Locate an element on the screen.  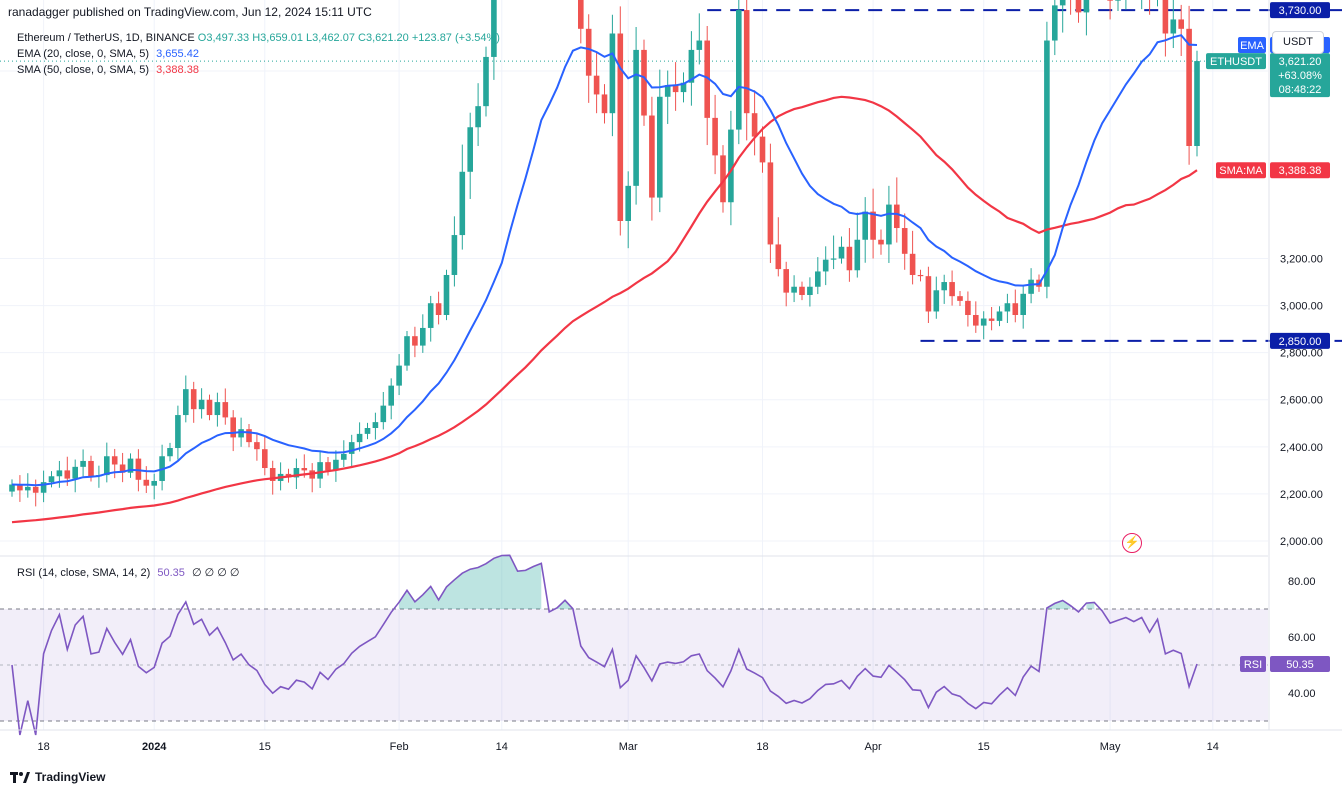
price-tag-text: 3,621.20 is located at coordinates (1300, 62).